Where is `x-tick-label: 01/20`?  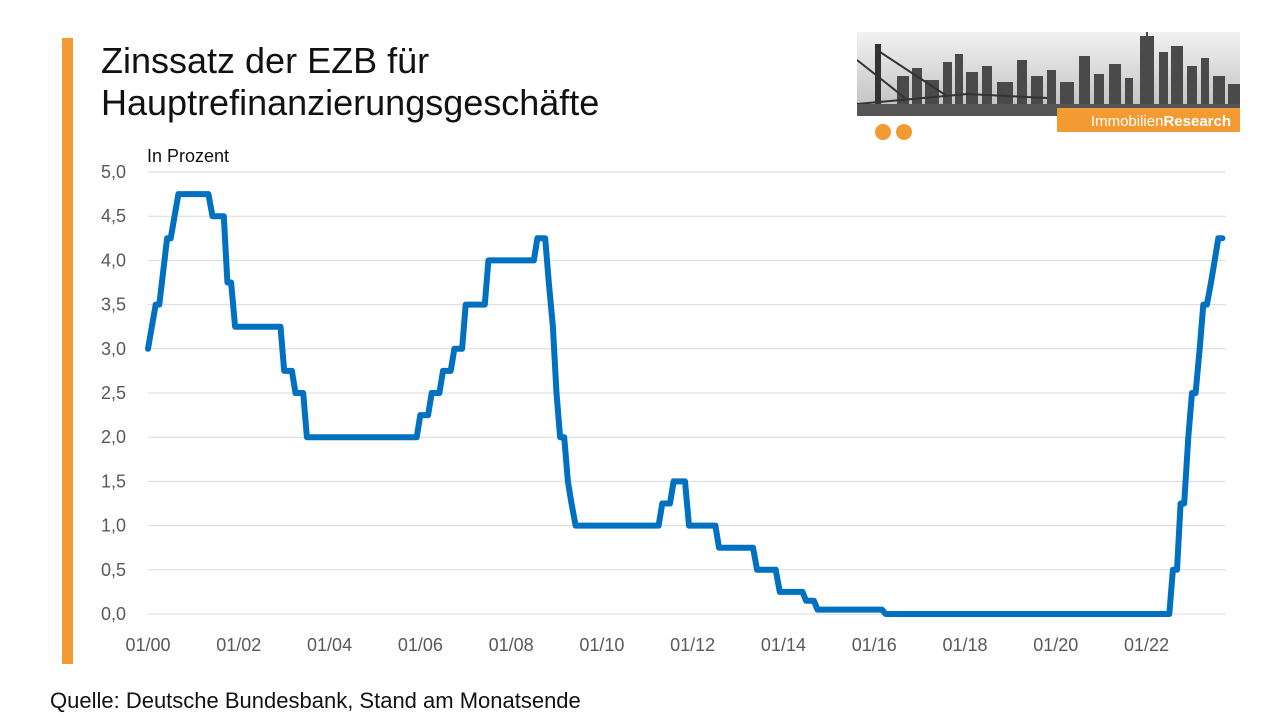
x-tick-label: 01/20 is located at coordinates (1055, 645).